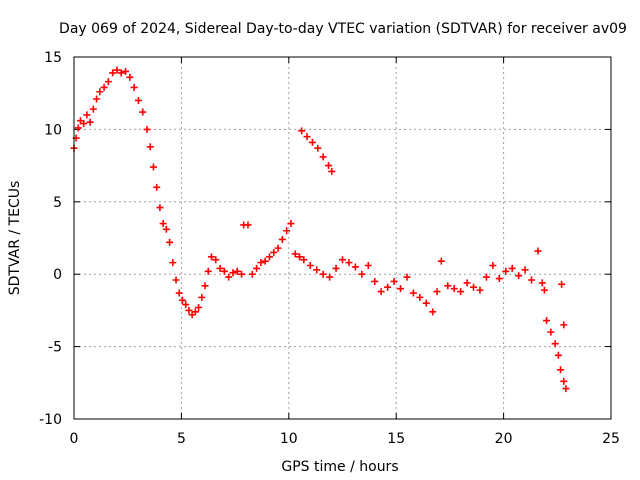 The height and width of the screenshot is (480, 640). What do you see at coordinates (396, 439) in the screenshot?
I see `x-tick-label: 15` at bounding box center [396, 439].